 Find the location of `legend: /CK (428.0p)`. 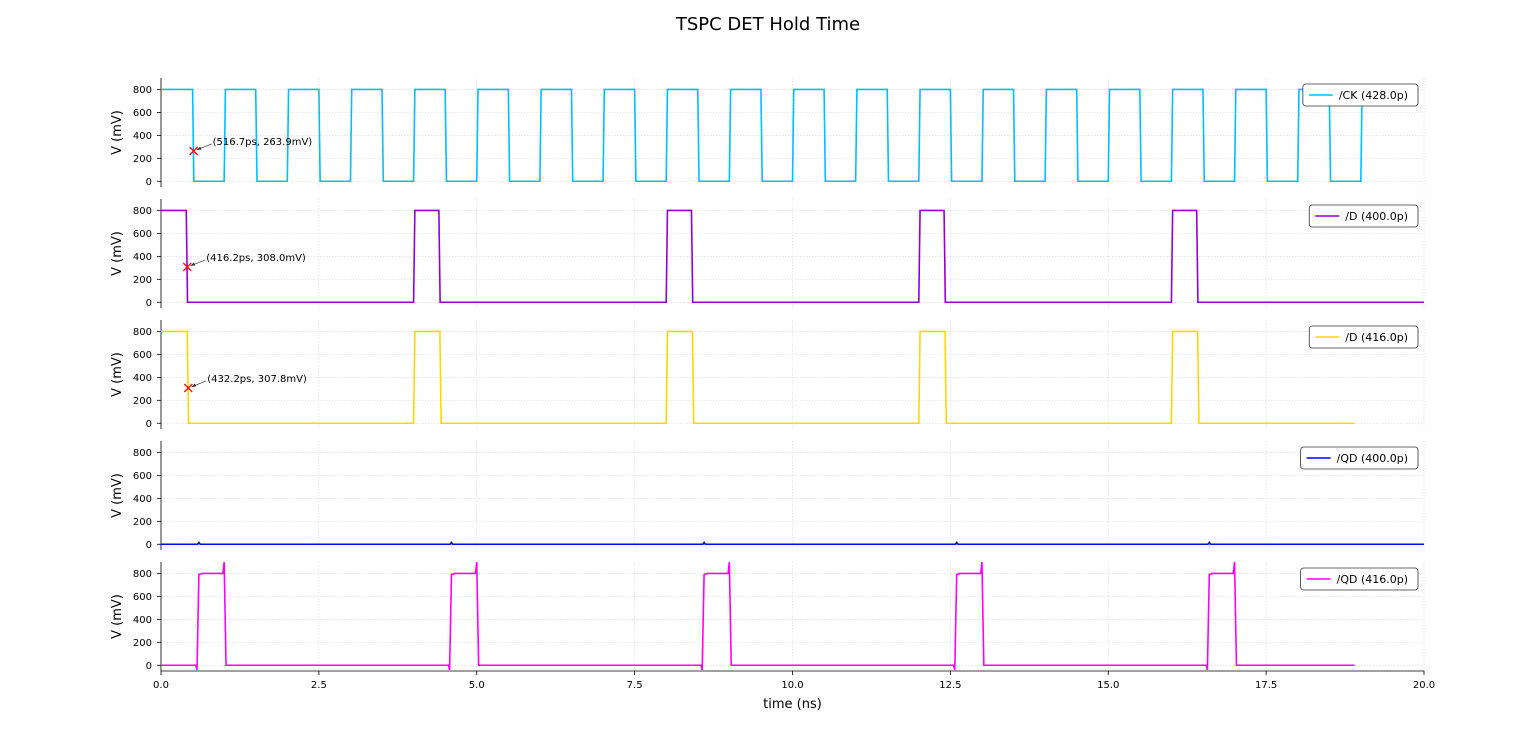

legend: /CK (428.0p) is located at coordinates (1360, 95).